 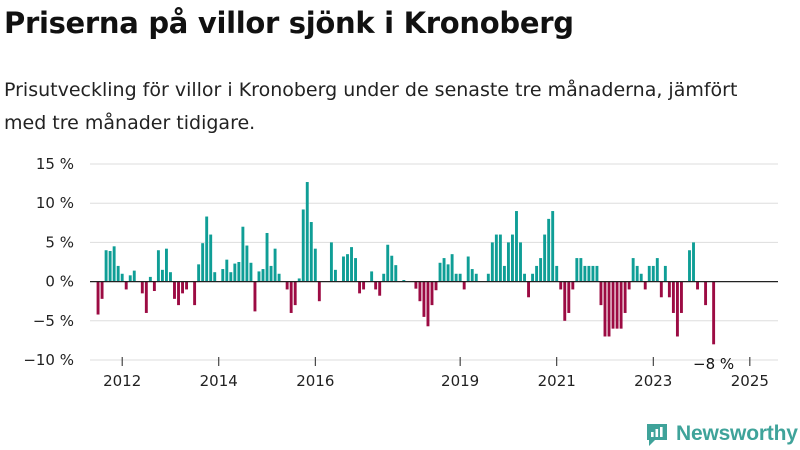 What do you see at coordinates (721, 434) in the screenshot?
I see `newsworthy-logo: Newsworthy` at bounding box center [721, 434].